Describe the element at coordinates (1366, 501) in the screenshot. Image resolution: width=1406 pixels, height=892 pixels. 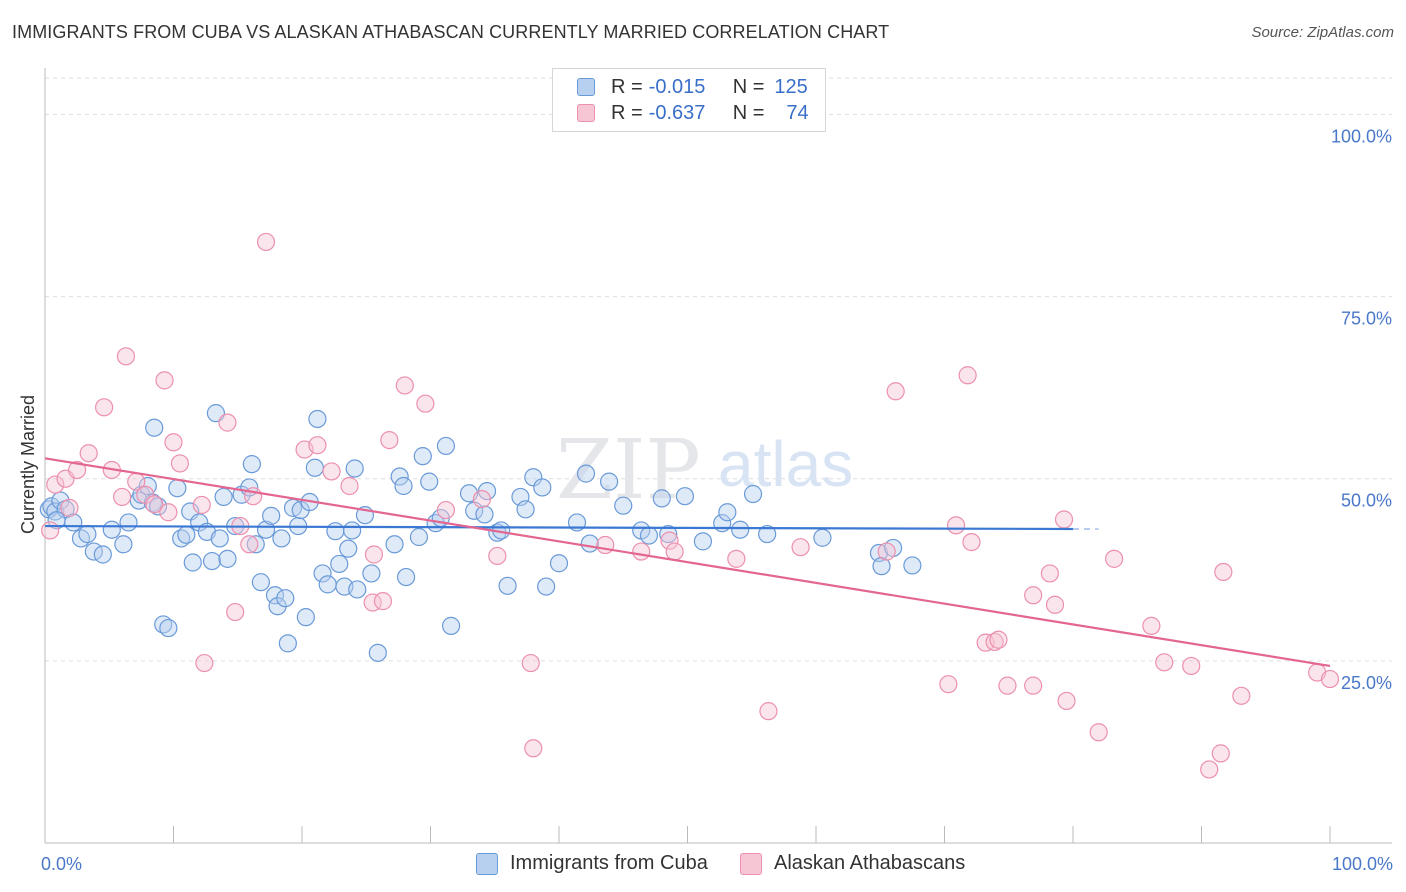
I see `y-tick-label: 50.0%` at that location.